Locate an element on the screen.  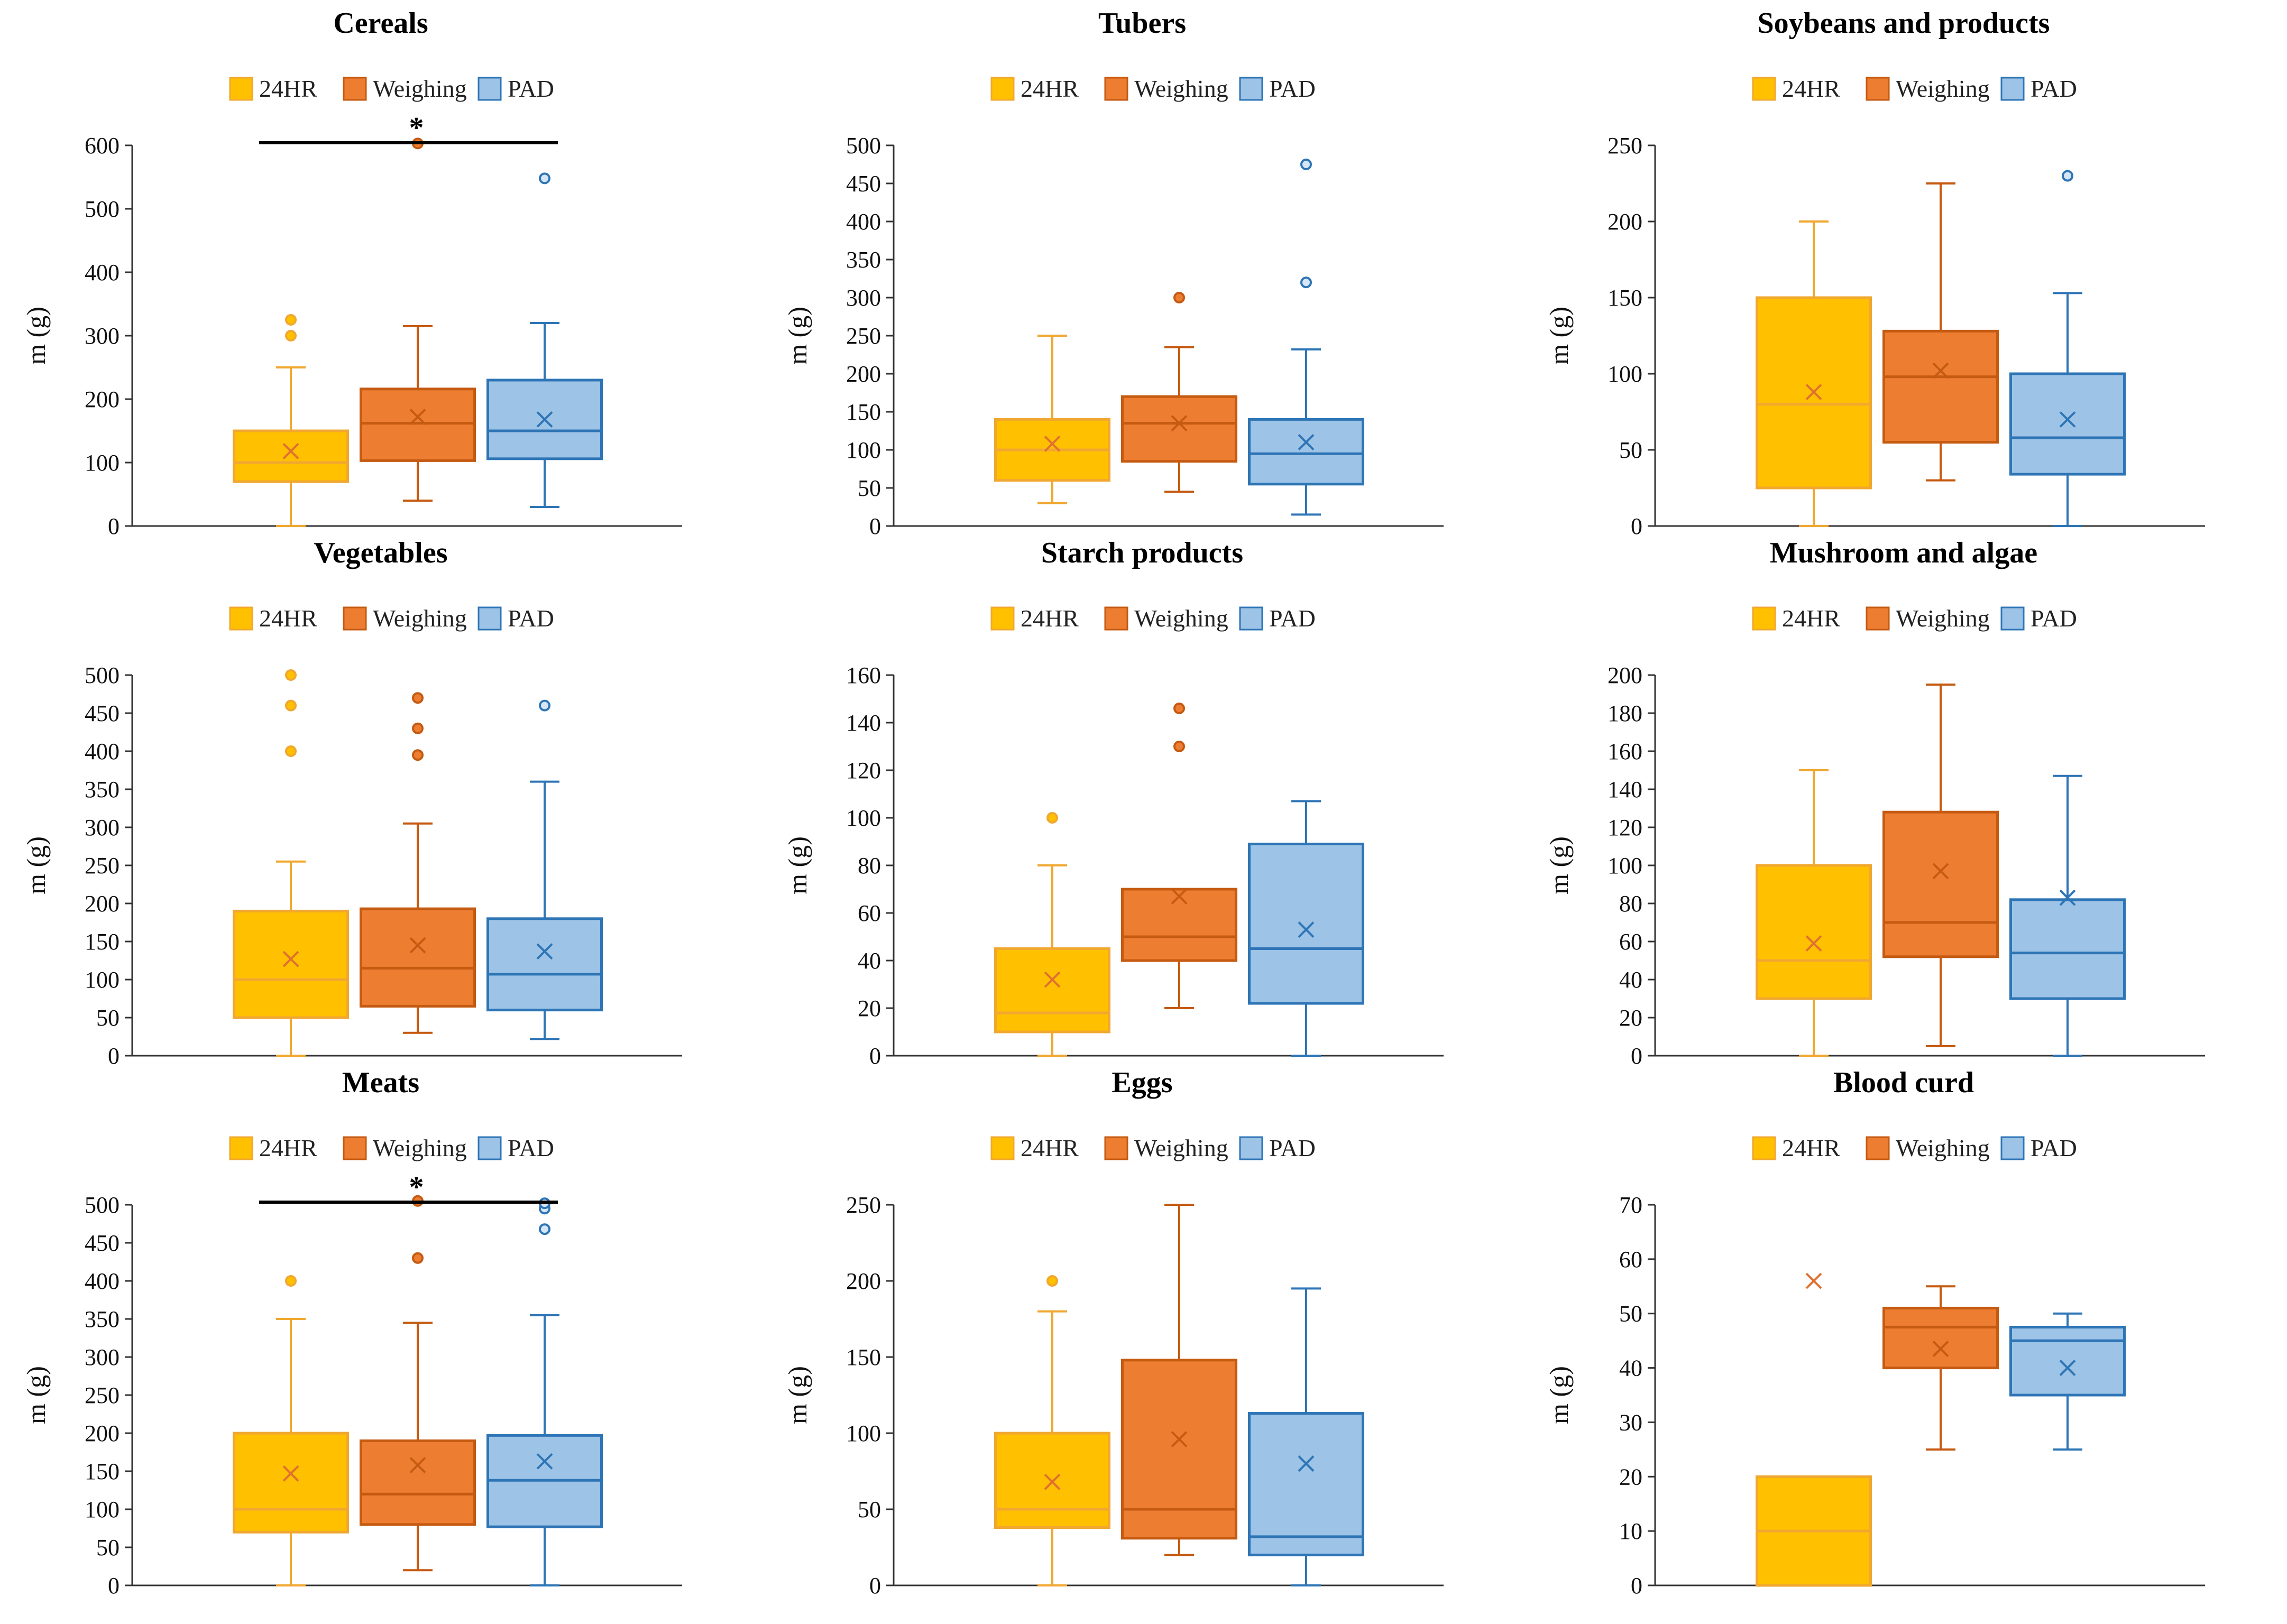
starch-products-y-tick-label: 120 is located at coordinates (863, 770).